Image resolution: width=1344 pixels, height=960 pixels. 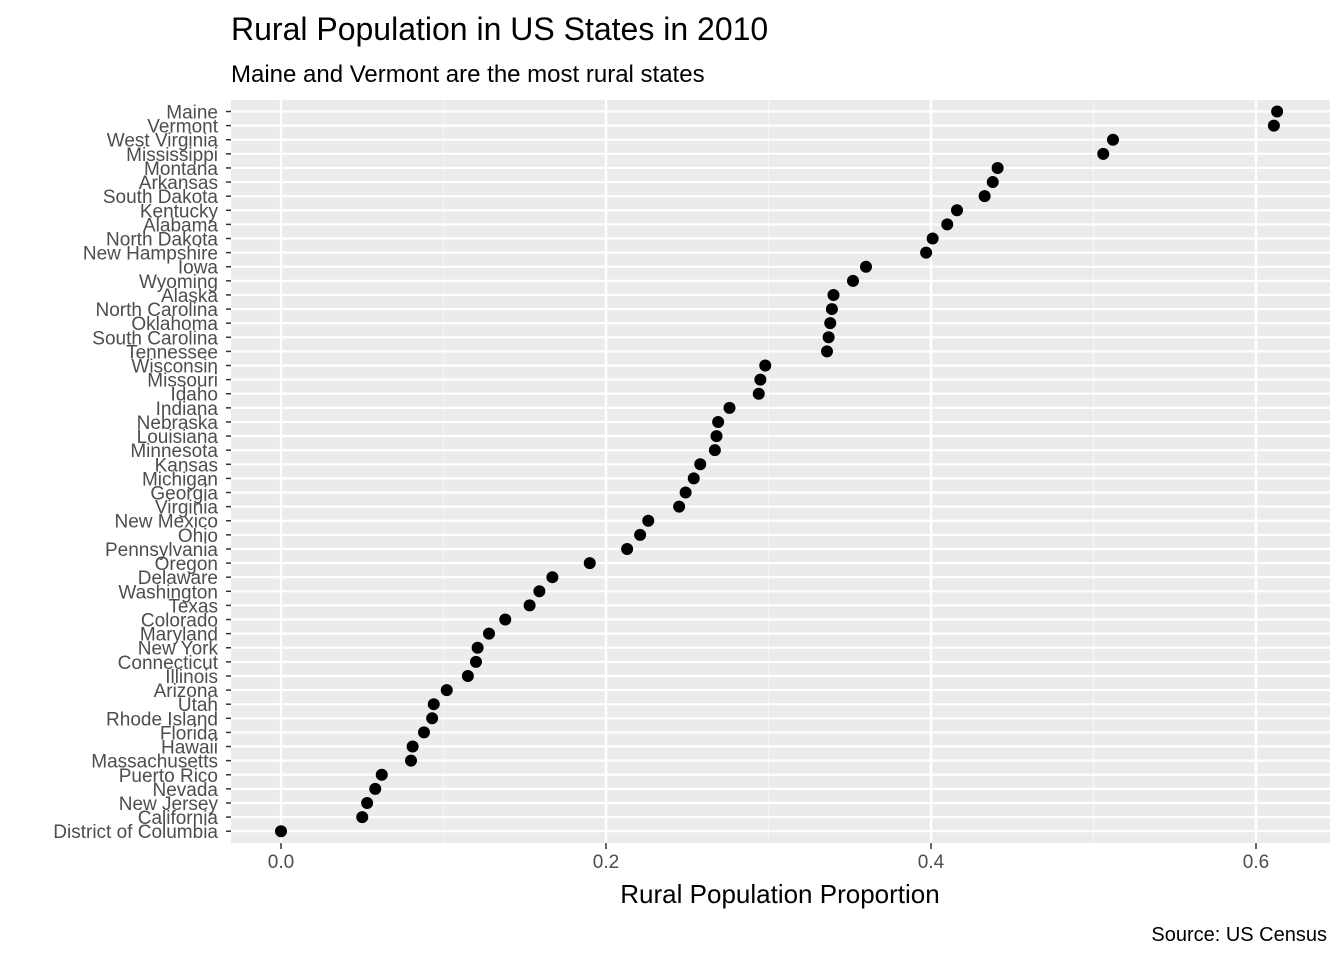 I want to click on y-tick-label: Washington, so click(x=168, y=592).